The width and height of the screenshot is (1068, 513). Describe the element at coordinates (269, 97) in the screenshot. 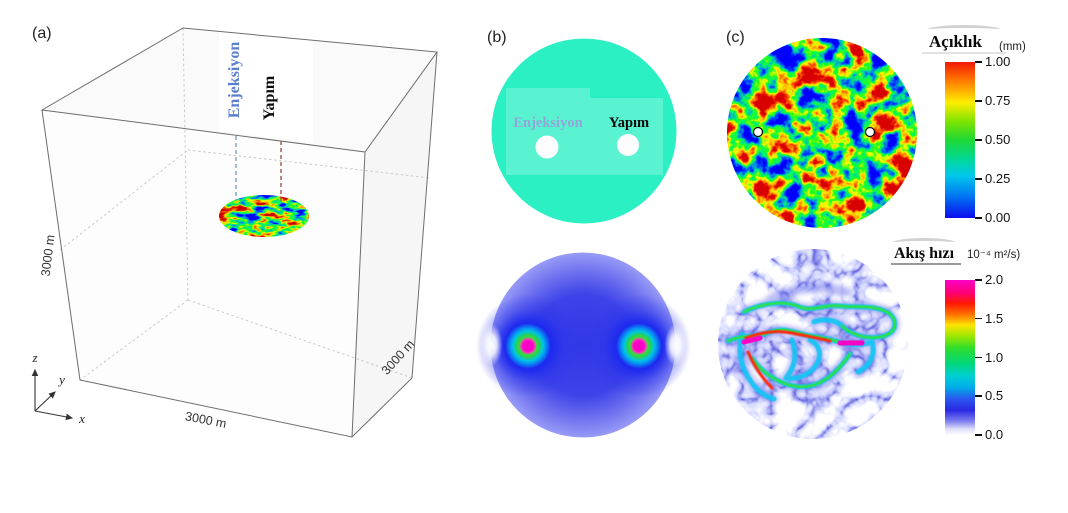

I see `panel-a-production-label: Yapım` at that location.